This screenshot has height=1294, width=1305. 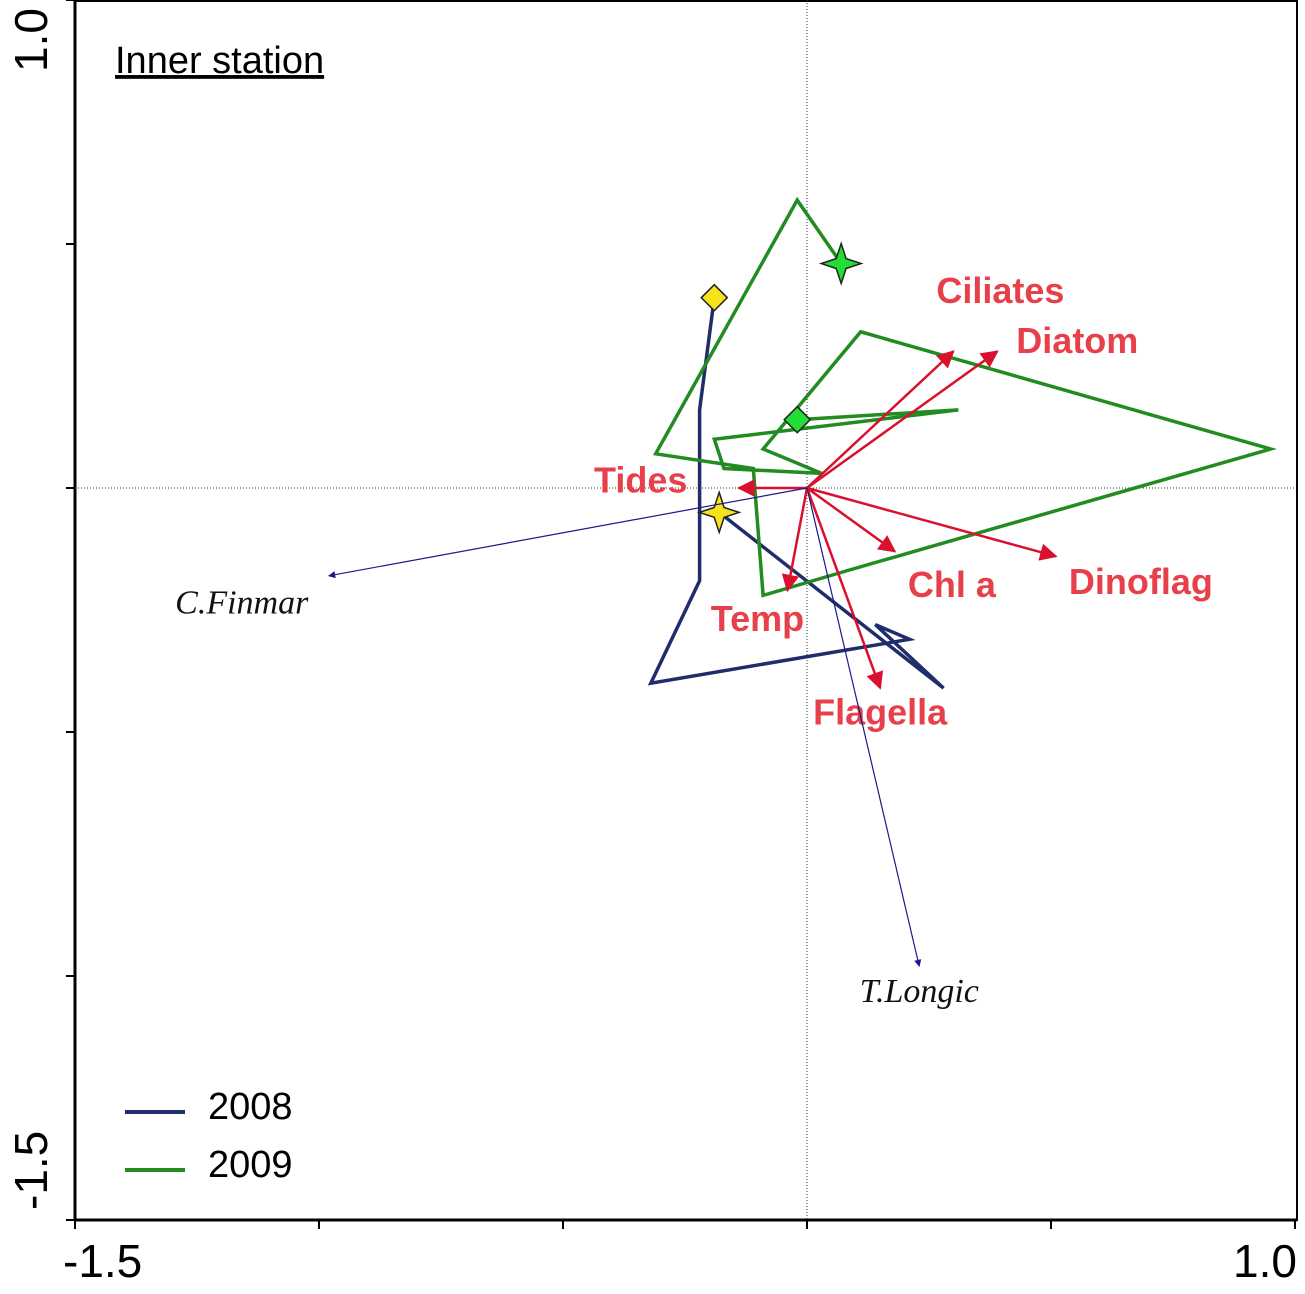 I want to click on environment-label: Ciliates, so click(x=1000, y=290).